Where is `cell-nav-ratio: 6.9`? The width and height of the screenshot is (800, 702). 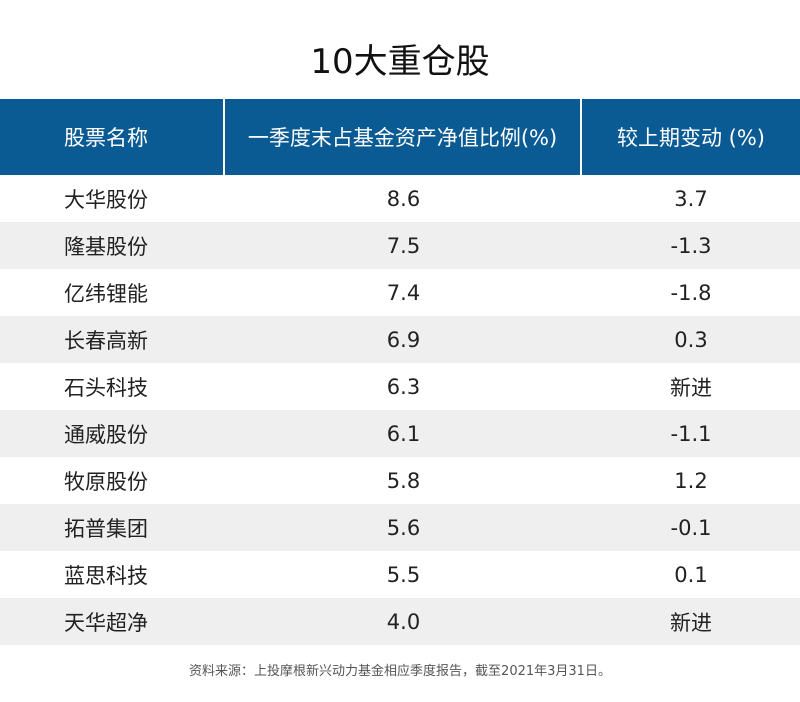 cell-nav-ratio: 6.9 is located at coordinates (403, 339).